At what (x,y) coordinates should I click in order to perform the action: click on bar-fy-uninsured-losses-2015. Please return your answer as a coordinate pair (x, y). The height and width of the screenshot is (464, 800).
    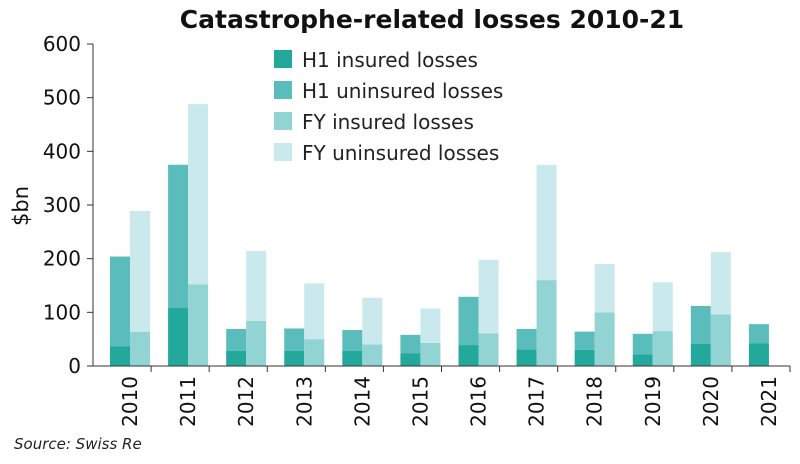
    Looking at the image, I should click on (430, 325).